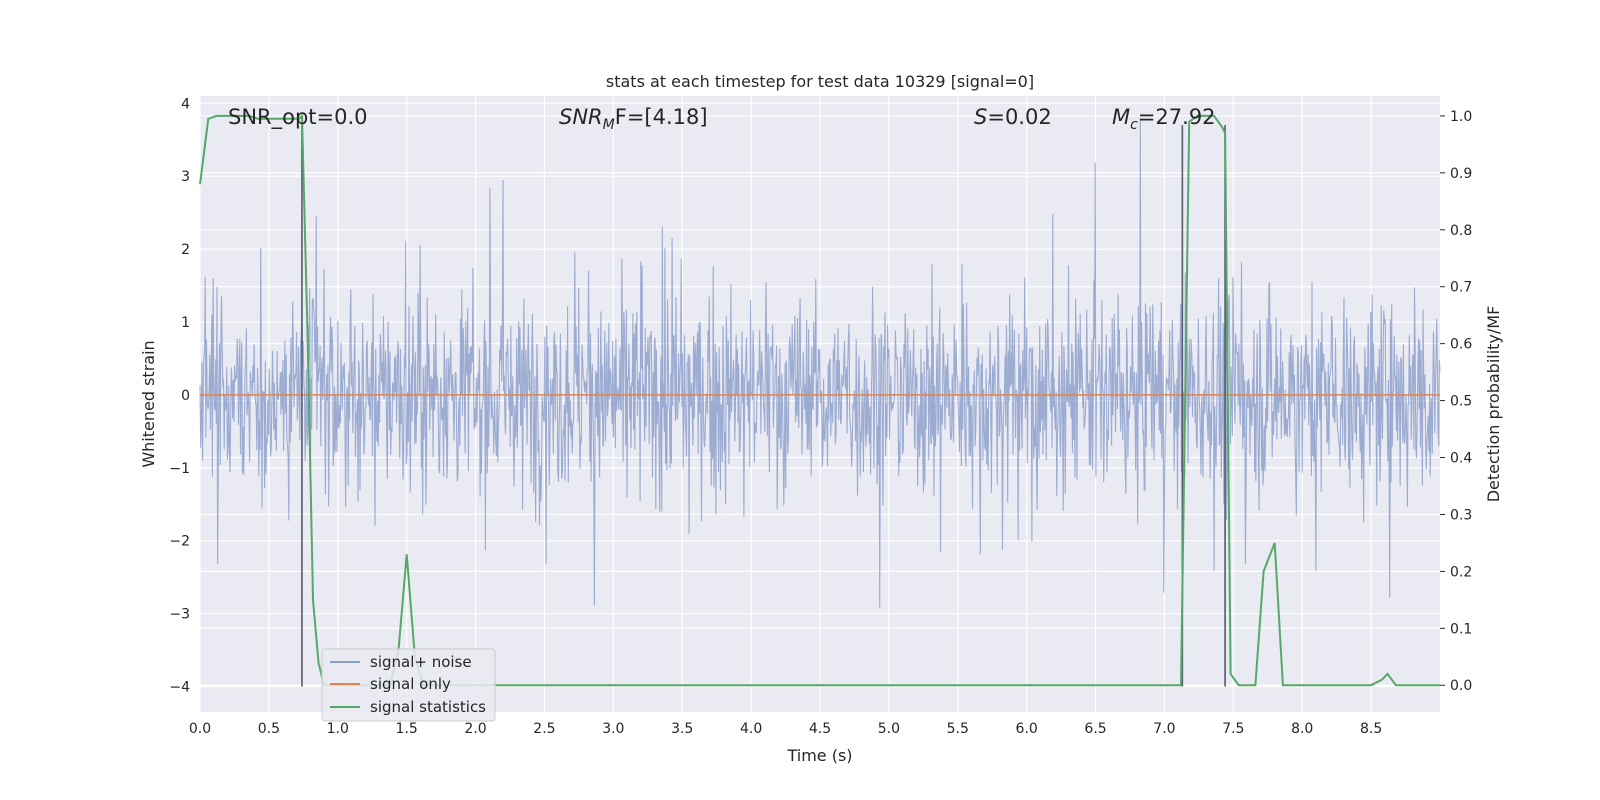  What do you see at coordinates (1164, 119) in the screenshot?
I see `annotation-mc: Mc=27.92` at bounding box center [1164, 119].